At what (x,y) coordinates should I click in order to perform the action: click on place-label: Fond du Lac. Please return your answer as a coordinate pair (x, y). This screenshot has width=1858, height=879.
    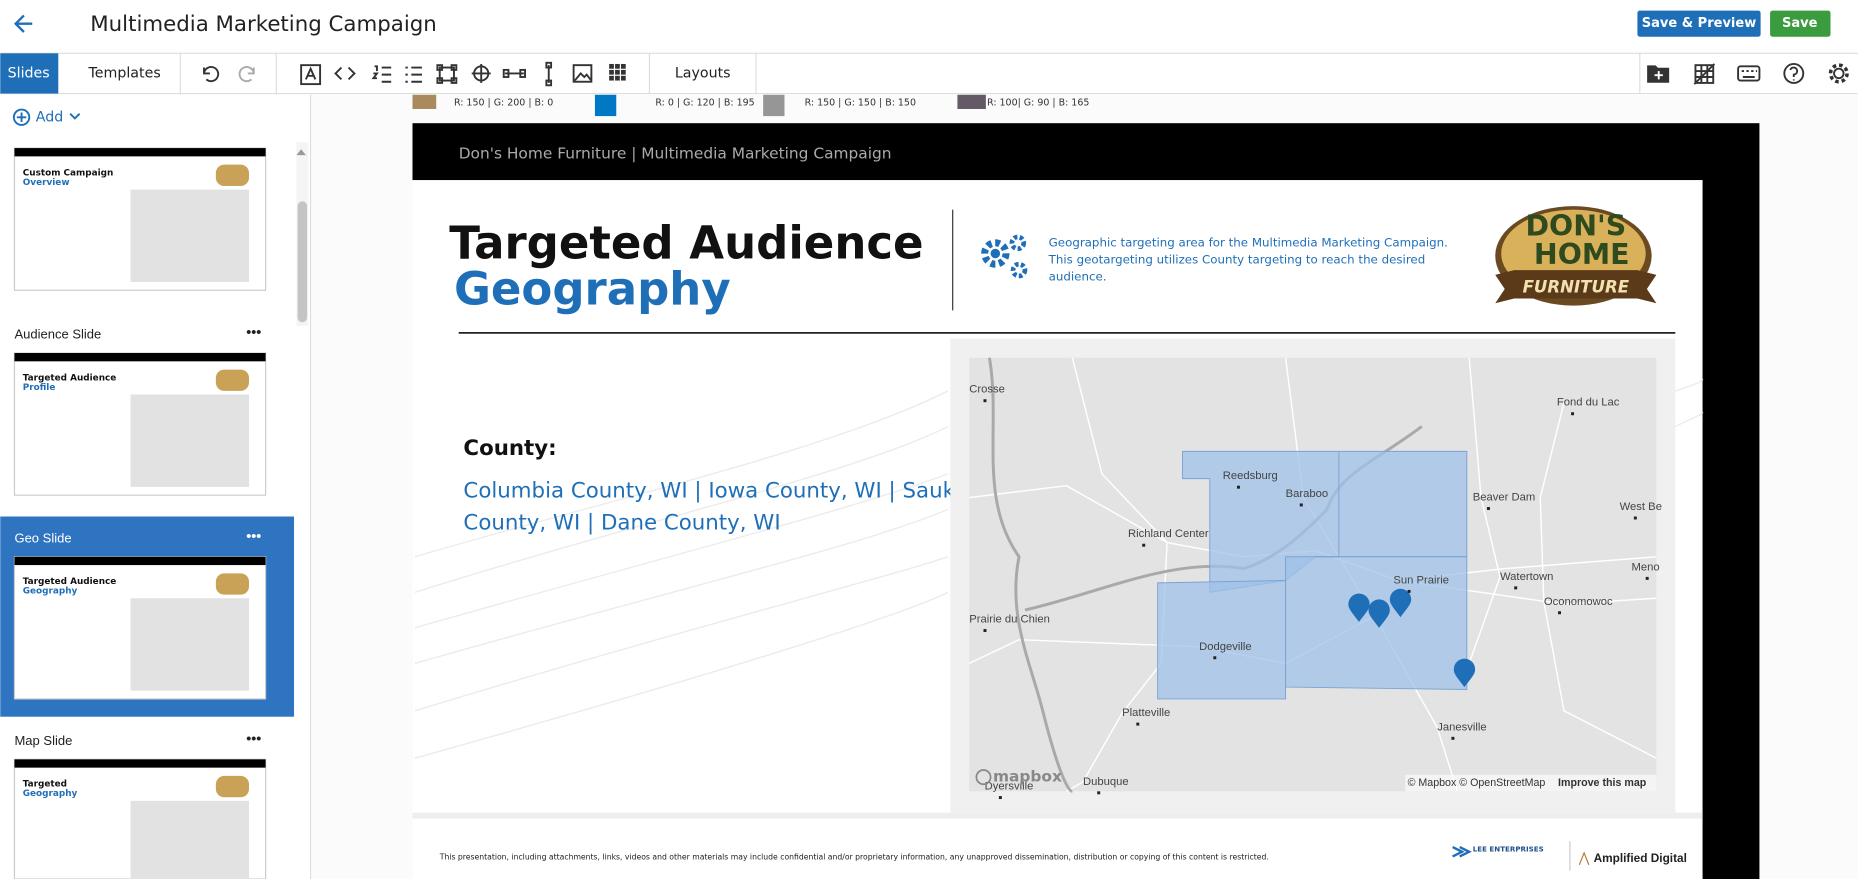
    Looking at the image, I should click on (1588, 403).